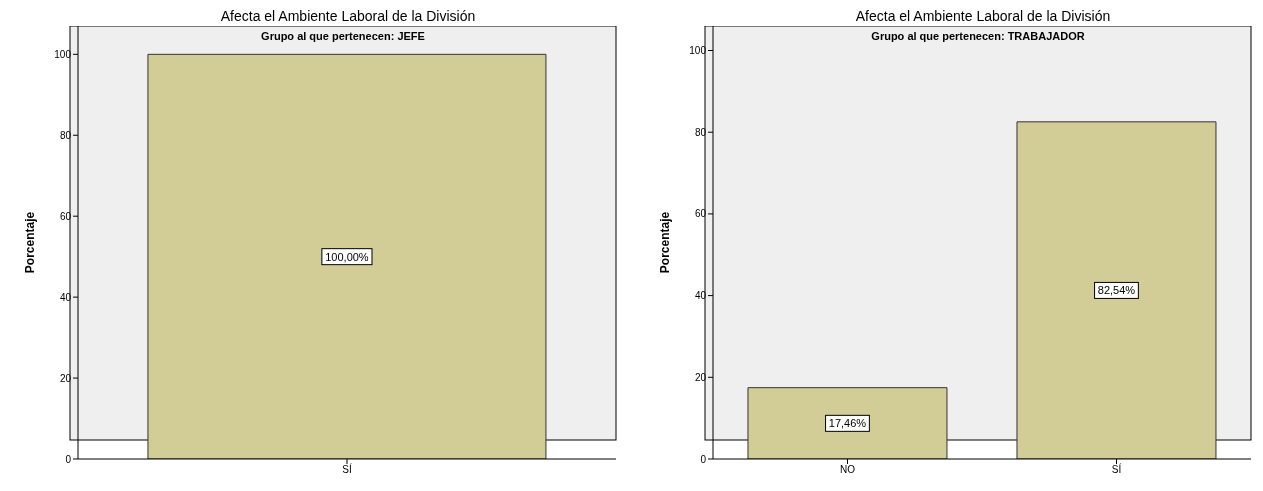 The height and width of the screenshot is (491, 1263). What do you see at coordinates (978, 36) in the screenshot?
I see `chart-subtitle: Grupo al que pertenecen: TRABAJADOR` at bounding box center [978, 36].